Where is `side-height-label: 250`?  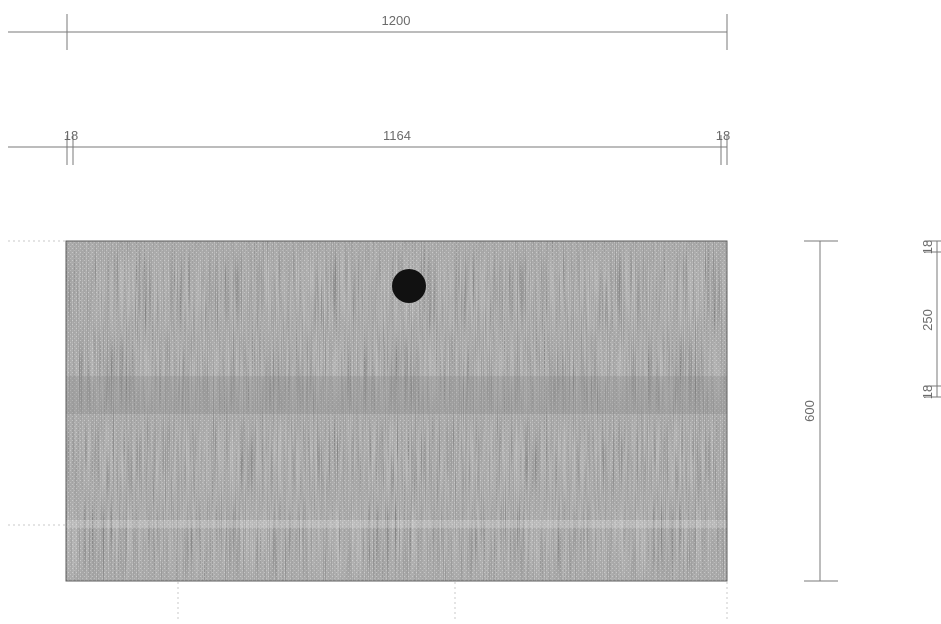 side-height-label: 250 is located at coordinates (927, 320).